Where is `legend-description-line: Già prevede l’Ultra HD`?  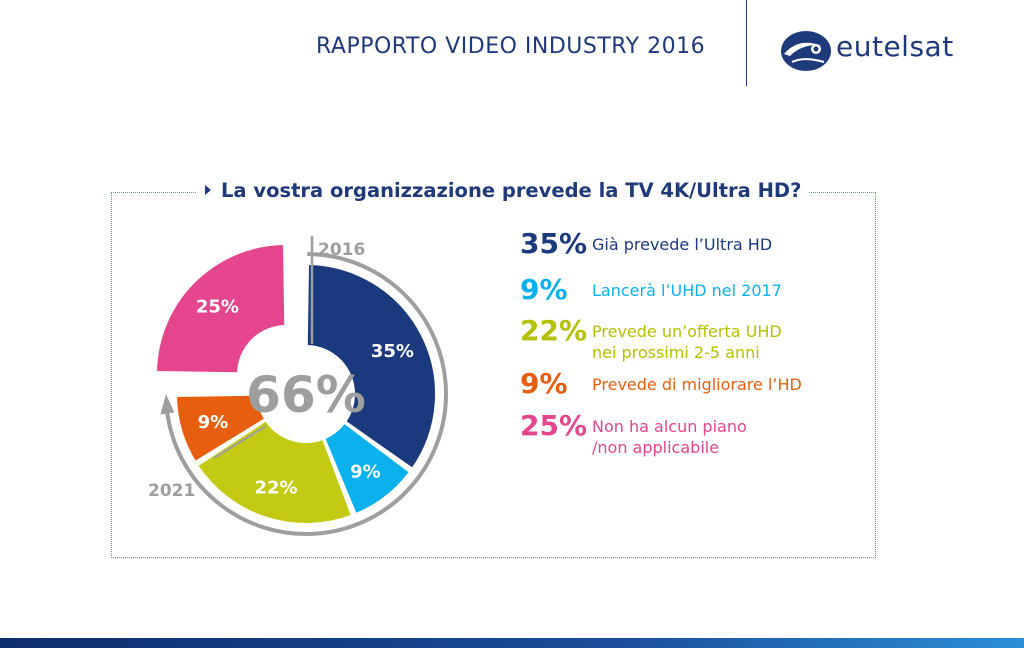
legend-description-line: Già prevede l’Ultra HD is located at coordinates (682, 244).